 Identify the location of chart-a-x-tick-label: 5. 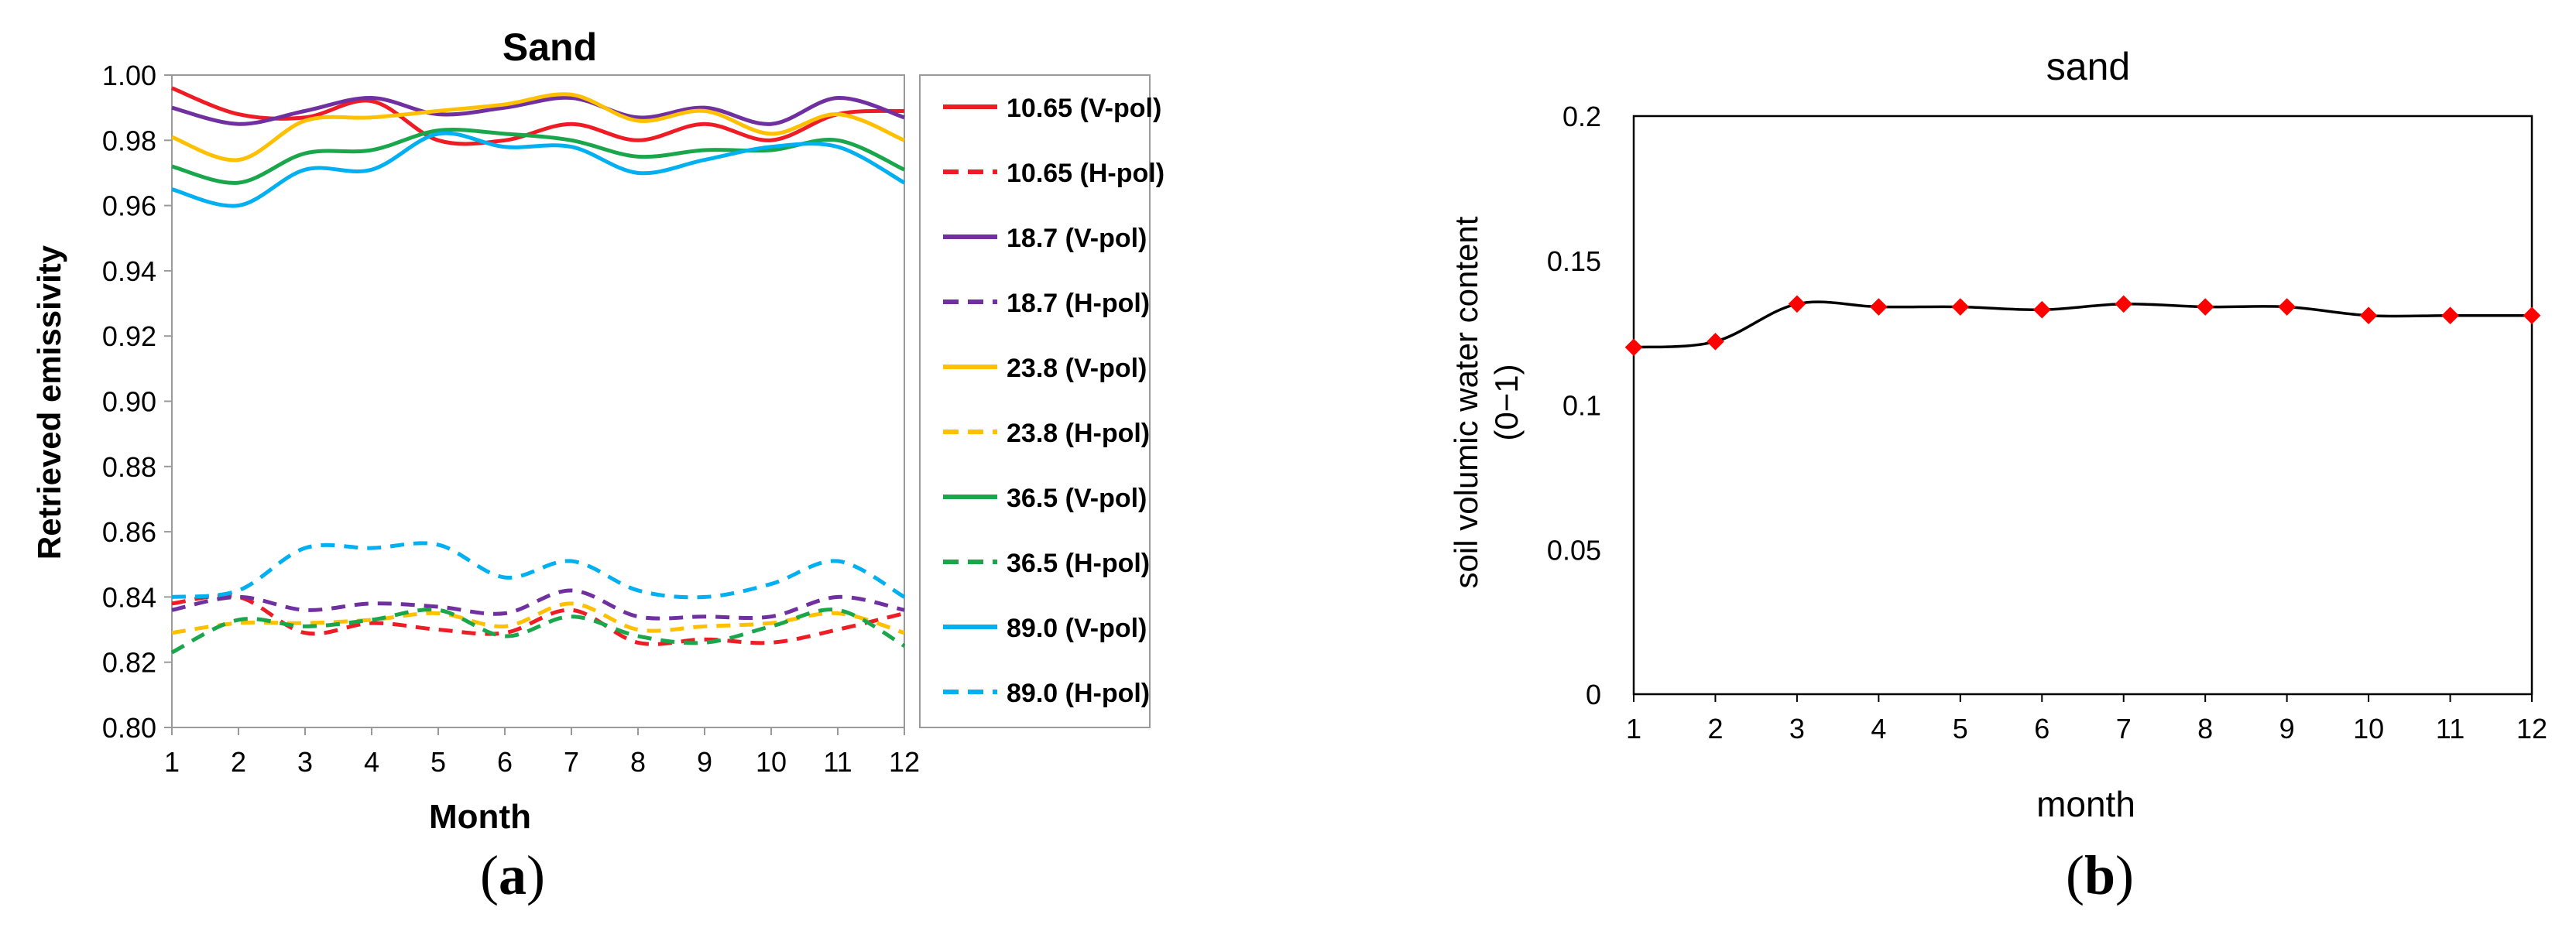
(438, 762).